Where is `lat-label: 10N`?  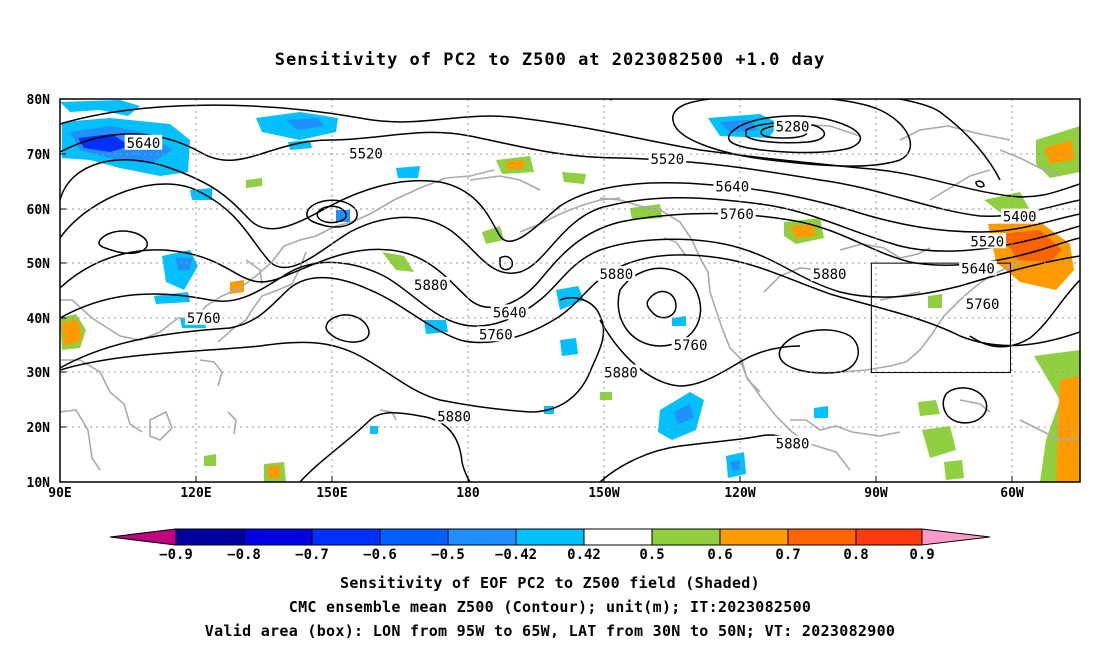
lat-label: 10N is located at coordinates (39, 483).